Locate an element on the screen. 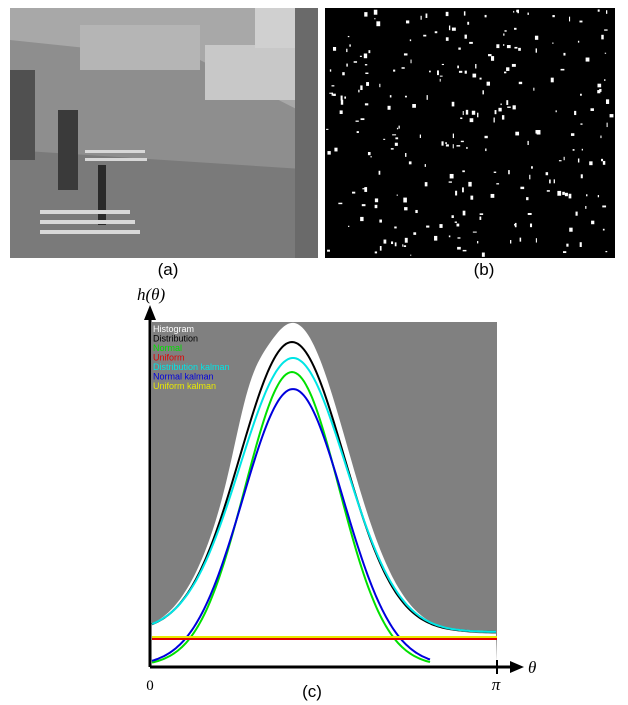 This screenshot has width=628, height=705. legend-entry: Normal is located at coordinates (167, 348).